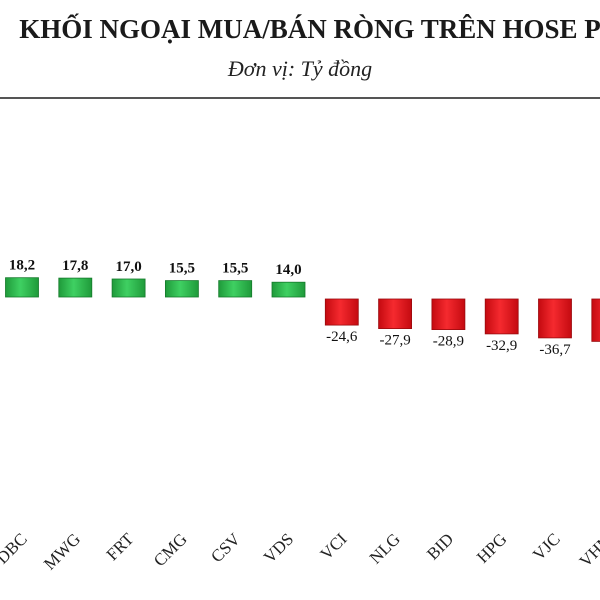 The width and height of the screenshot is (600, 600). I want to click on value-label-cmg: 15,5, so click(182, 269).